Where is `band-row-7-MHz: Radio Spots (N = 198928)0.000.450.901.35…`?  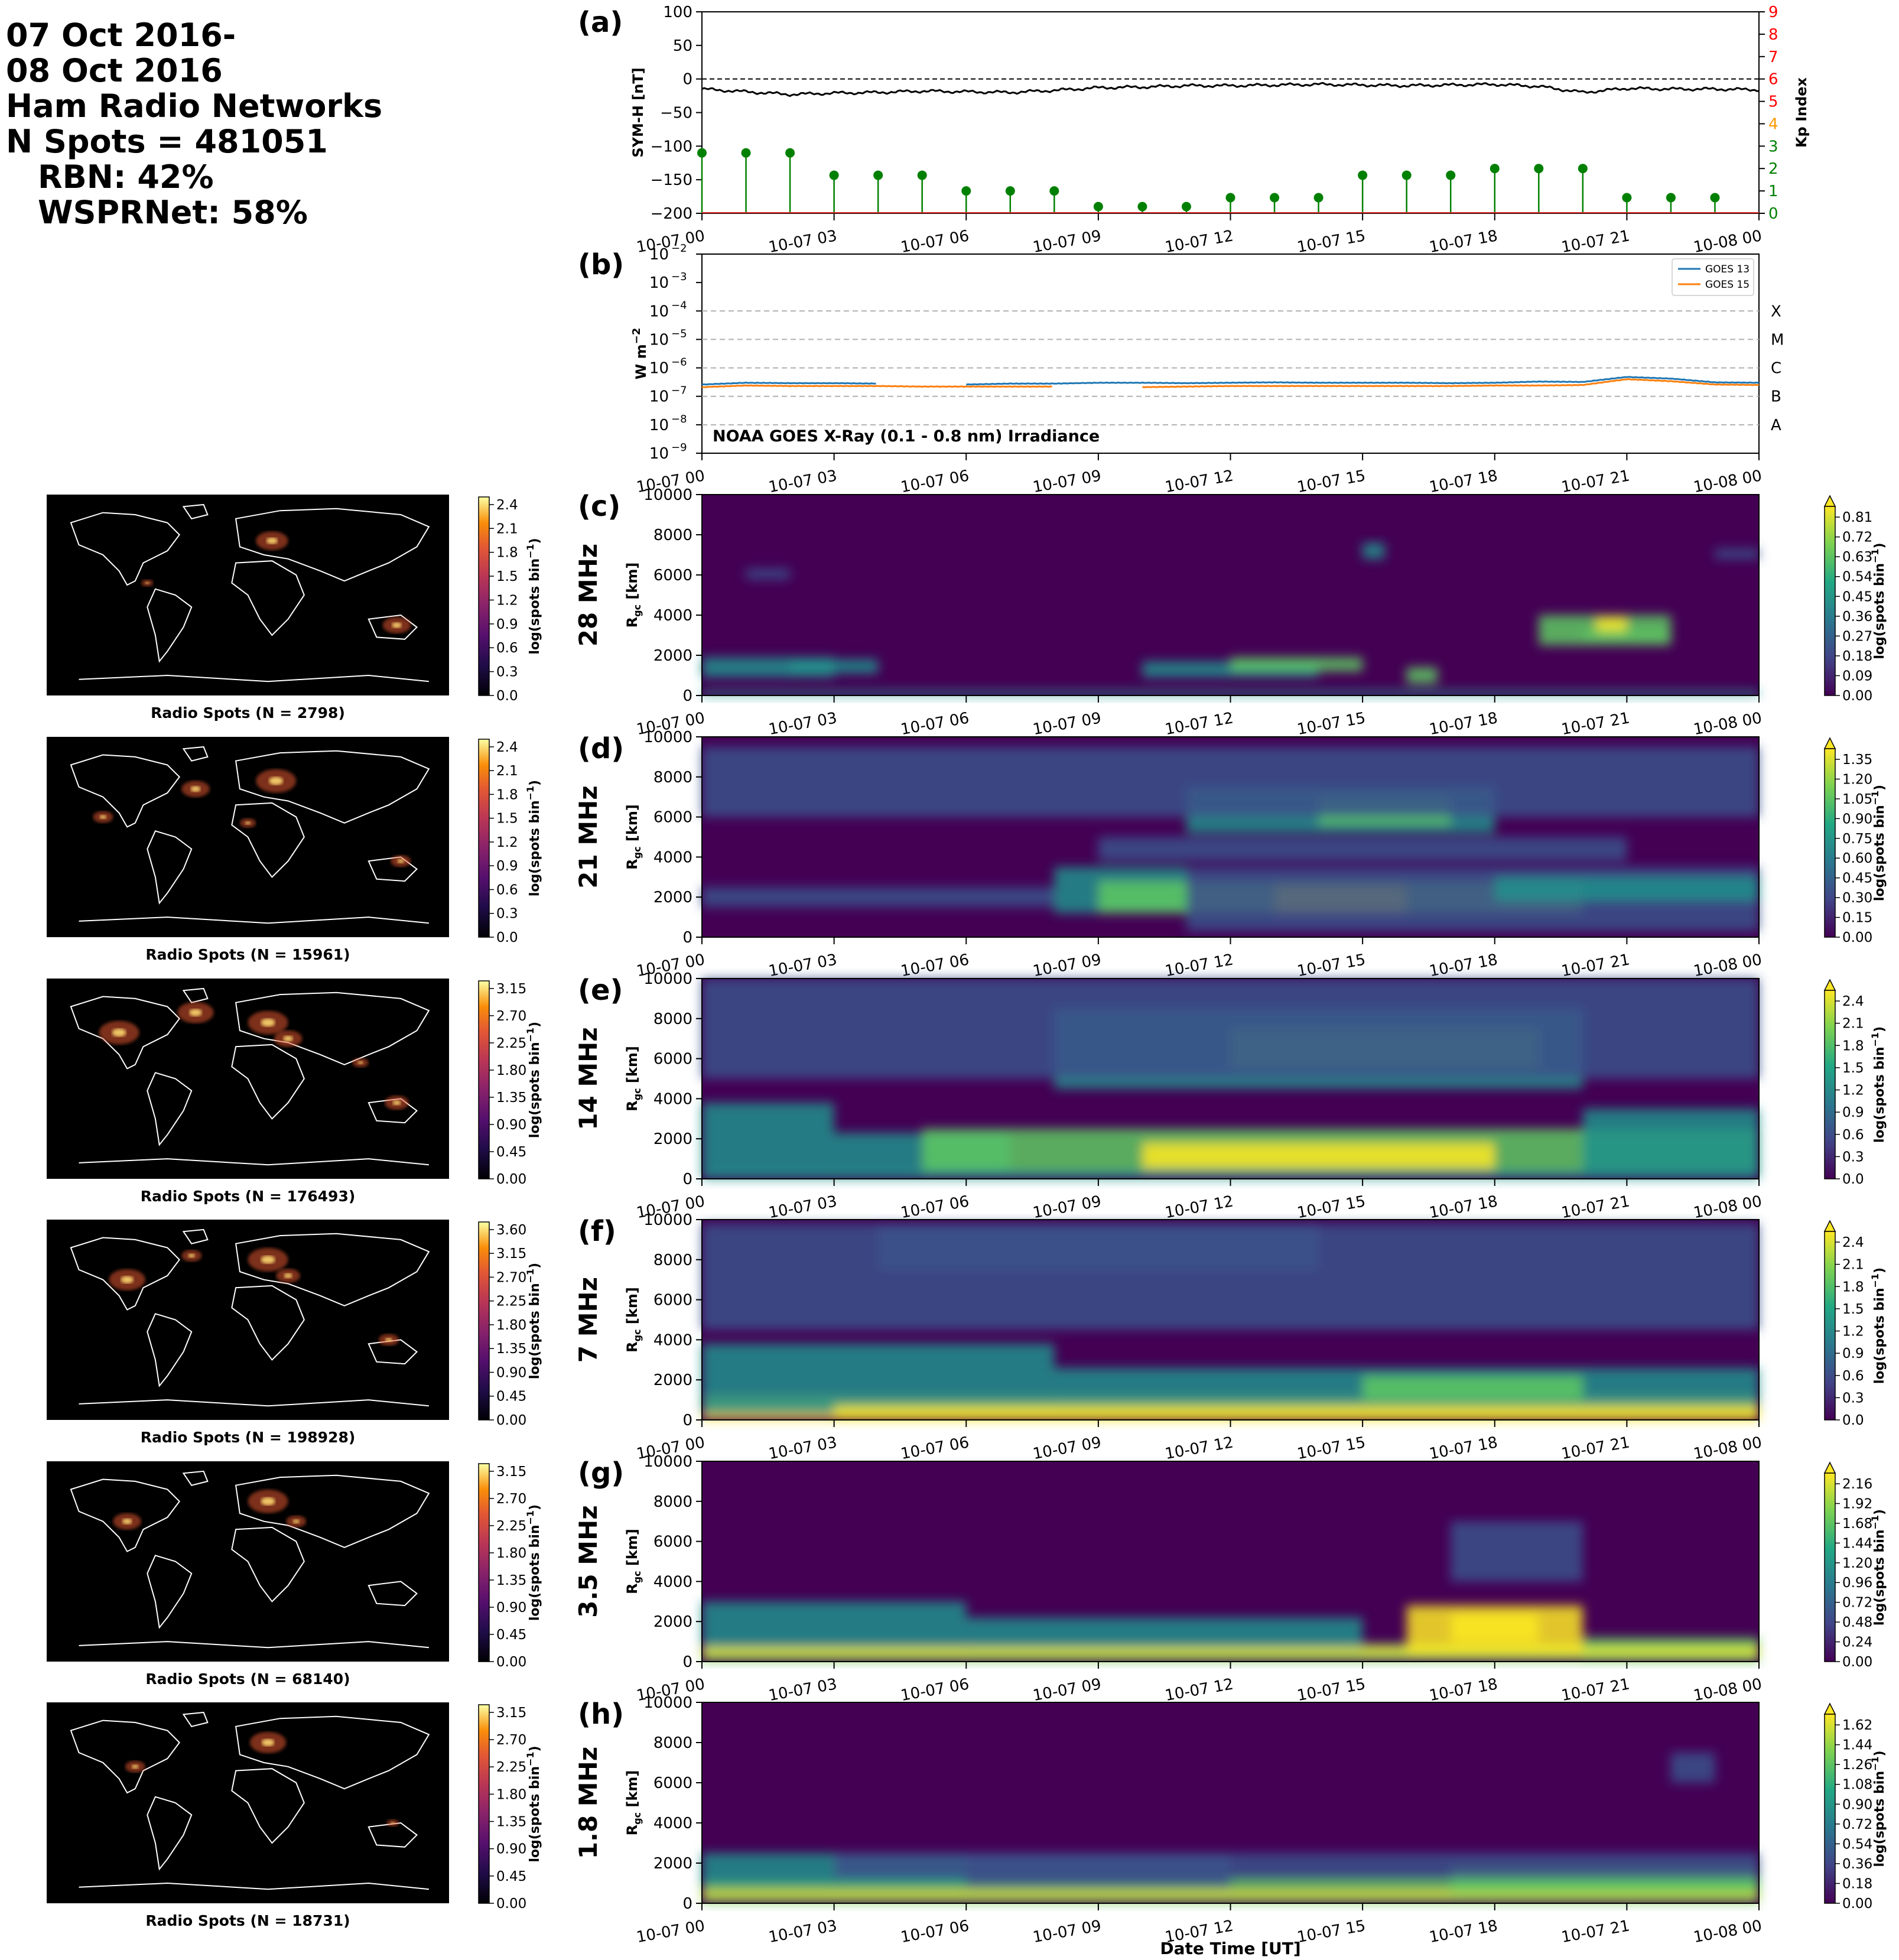
band-row-7-MHz: Radio Spots (N = 198928)0.000.450.901.35… is located at coordinates (967, 1337).